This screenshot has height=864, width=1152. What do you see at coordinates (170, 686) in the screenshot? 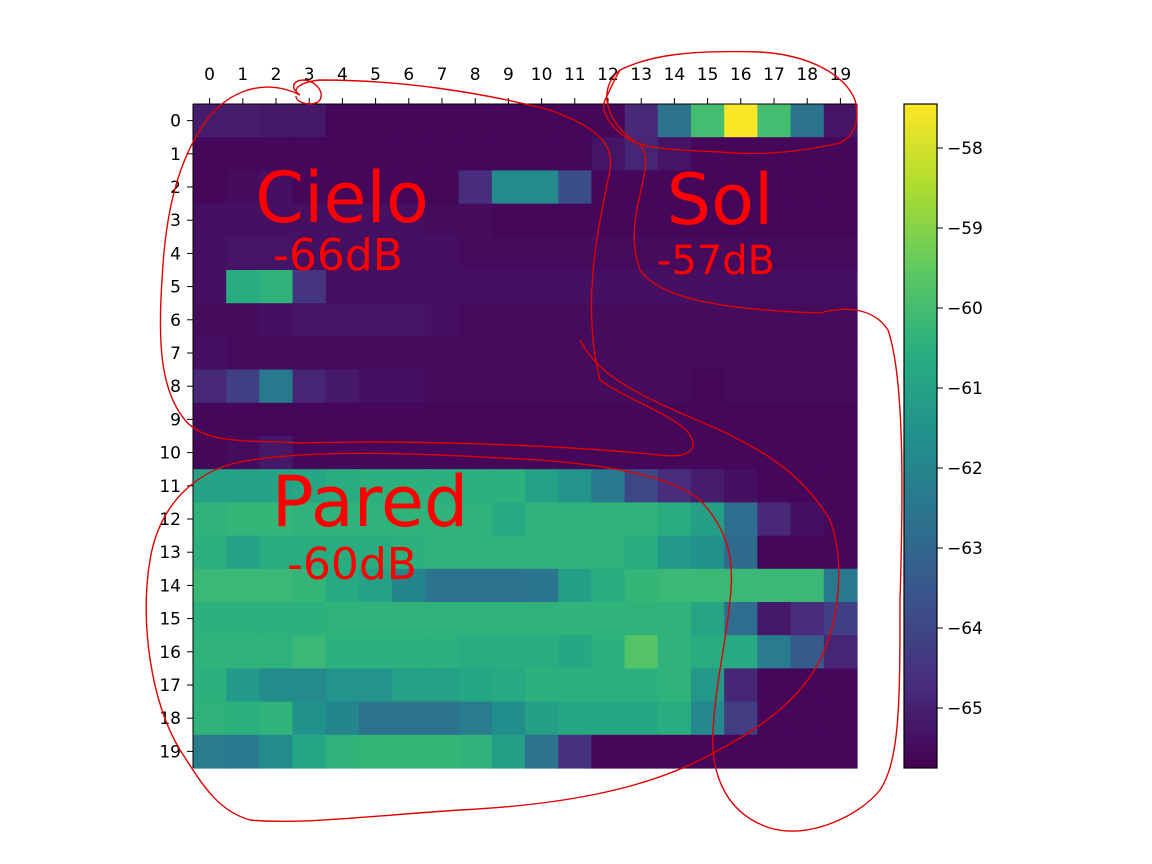
I see `y-tick-label: 17` at bounding box center [170, 686].